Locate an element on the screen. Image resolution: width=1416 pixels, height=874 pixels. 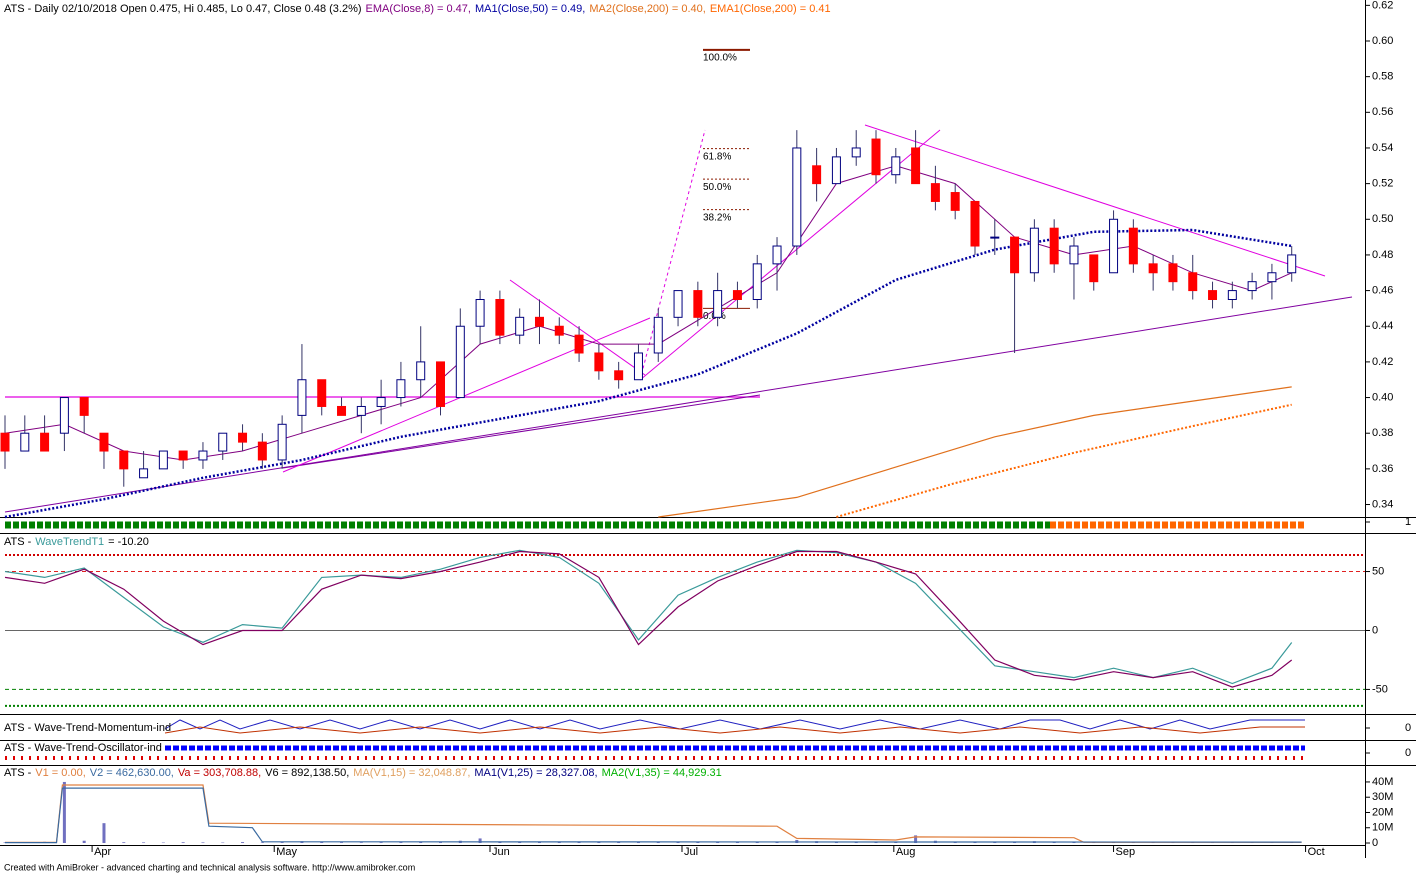
legend-item: WaveTrendT1 is located at coordinates (69, 542).